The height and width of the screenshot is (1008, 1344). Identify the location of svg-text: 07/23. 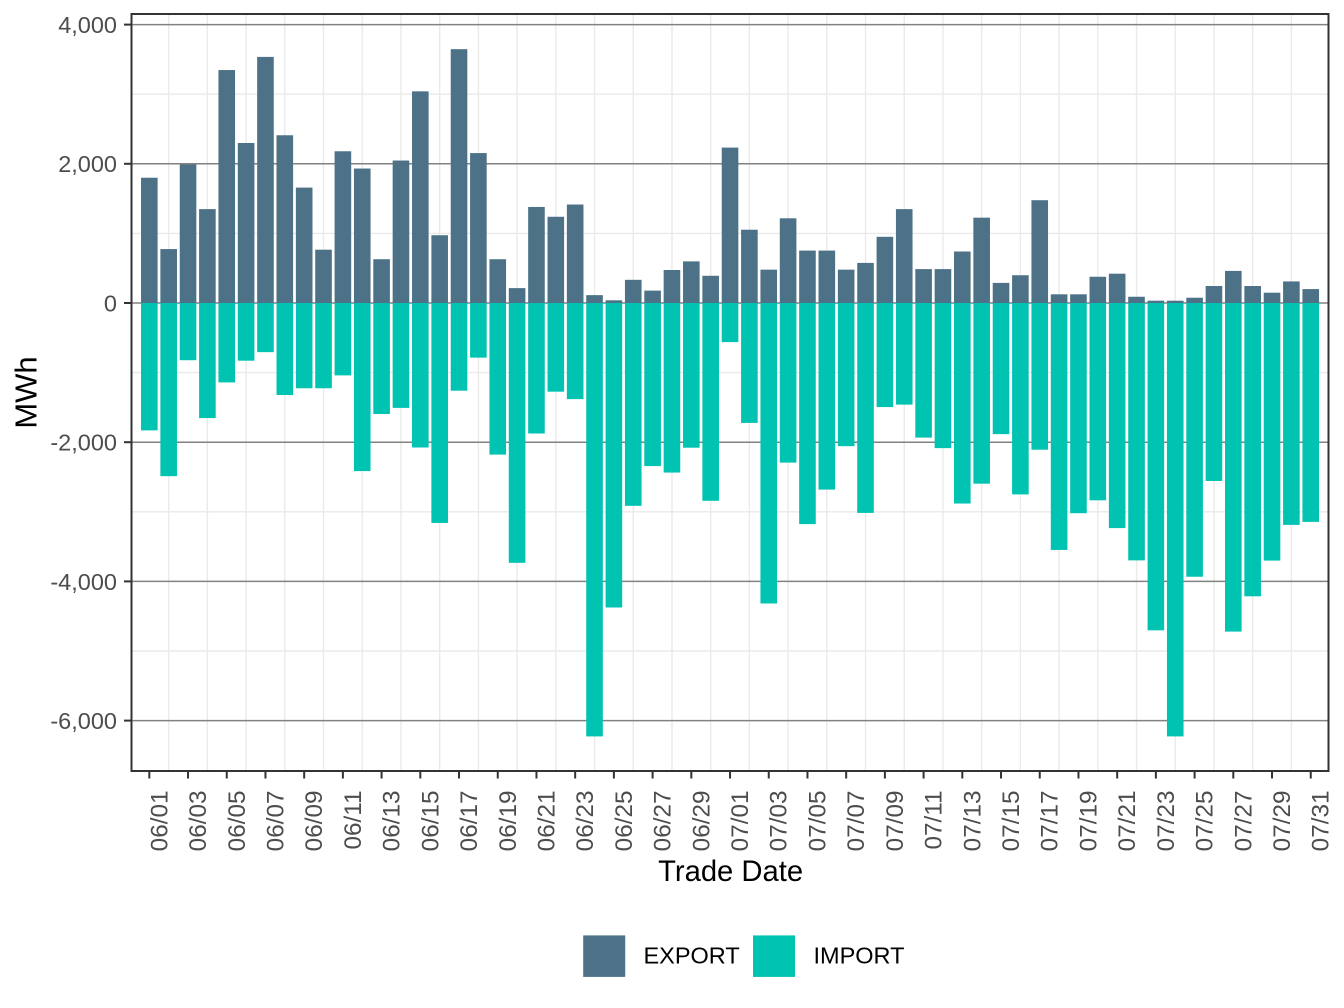
(1166, 821).